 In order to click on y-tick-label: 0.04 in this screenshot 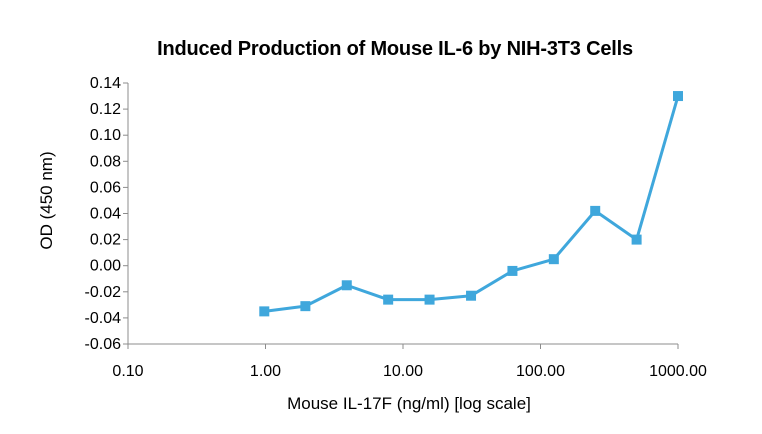, I will do `click(105, 214)`.